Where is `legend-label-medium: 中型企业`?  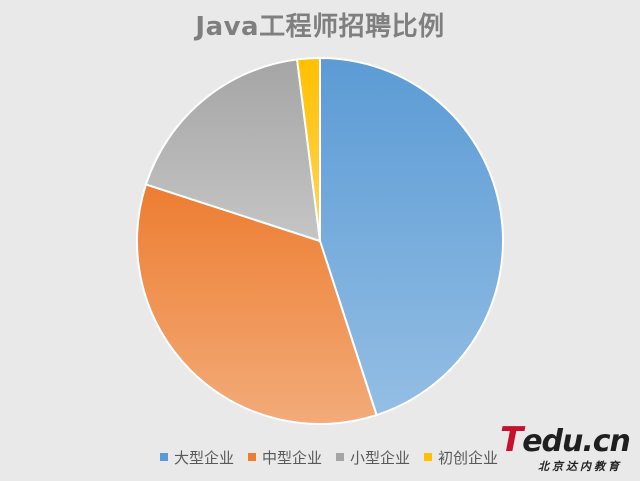 legend-label-medium: 中型企业 is located at coordinates (292, 457).